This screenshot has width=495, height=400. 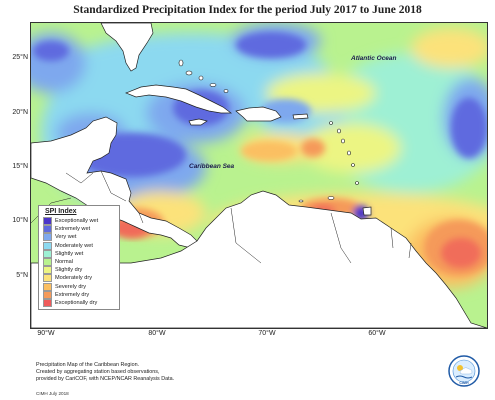 What do you see at coordinates (69, 253) in the screenshot?
I see `legend-label: Slightly wet` at bounding box center [69, 253].